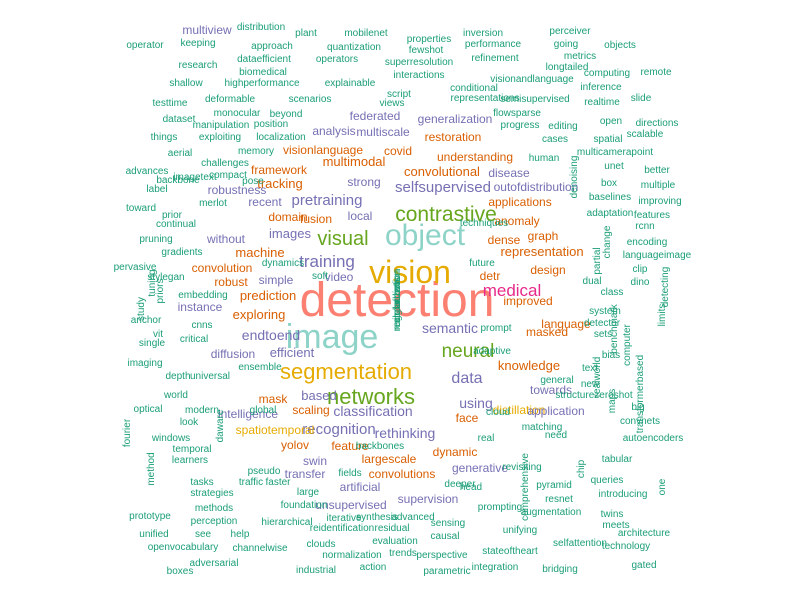 The width and height of the screenshot is (800, 600). What do you see at coordinates (351, 555) in the screenshot?
I see `word-normalization: normalization` at bounding box center [351, 555].